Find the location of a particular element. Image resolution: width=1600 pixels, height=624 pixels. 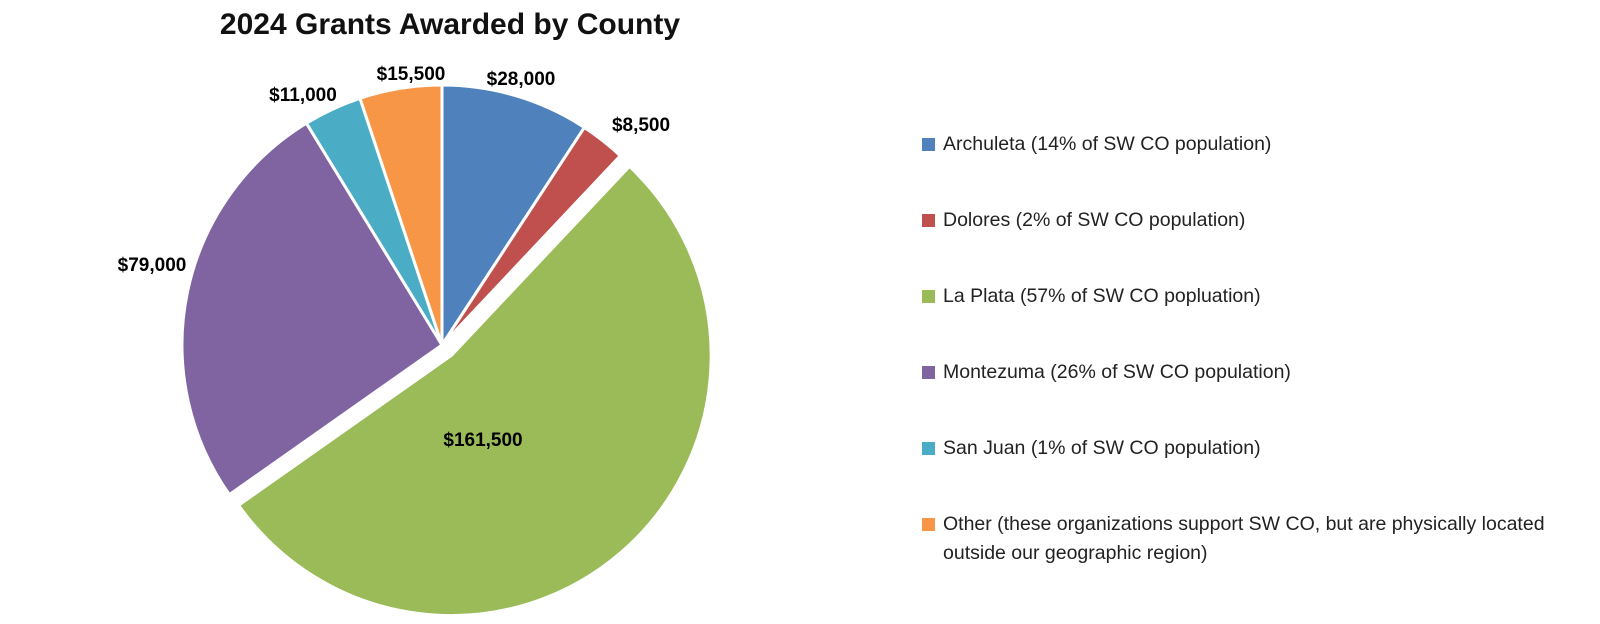

legend-item-montezuma: Montezuma (26% of SW CO population) is located at coordinates (1252, 396).